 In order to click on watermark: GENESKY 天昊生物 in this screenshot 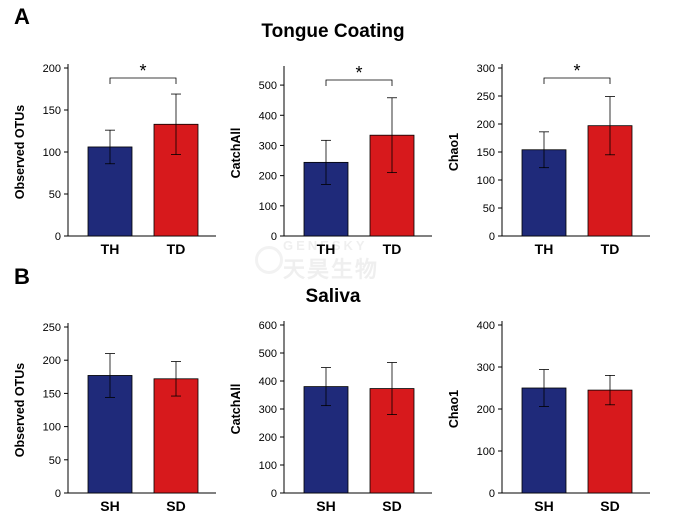, I will do `click(350, 261)`.